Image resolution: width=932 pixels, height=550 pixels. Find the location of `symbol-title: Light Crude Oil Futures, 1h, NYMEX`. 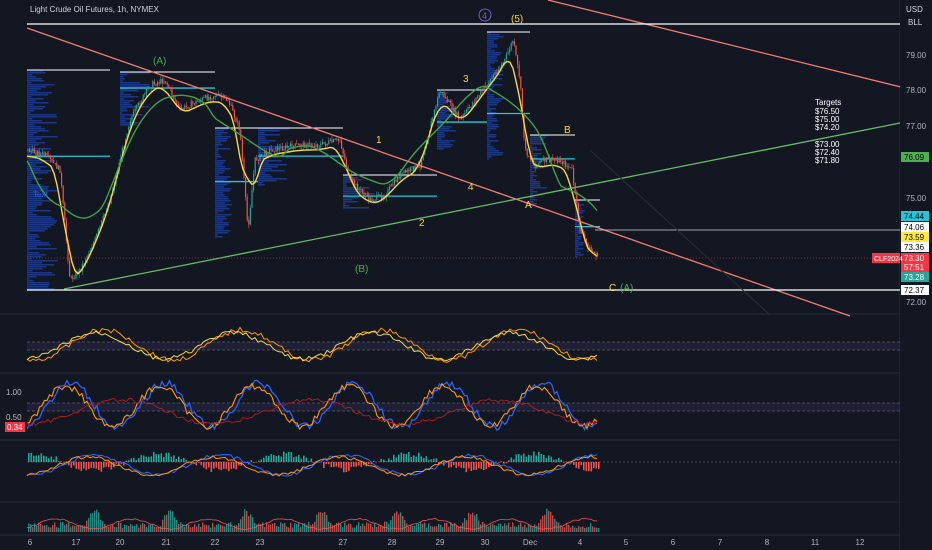

symbol-title: Light Crude Oil Futures, 1h, NYMEX is located at coordinates (94, 9).